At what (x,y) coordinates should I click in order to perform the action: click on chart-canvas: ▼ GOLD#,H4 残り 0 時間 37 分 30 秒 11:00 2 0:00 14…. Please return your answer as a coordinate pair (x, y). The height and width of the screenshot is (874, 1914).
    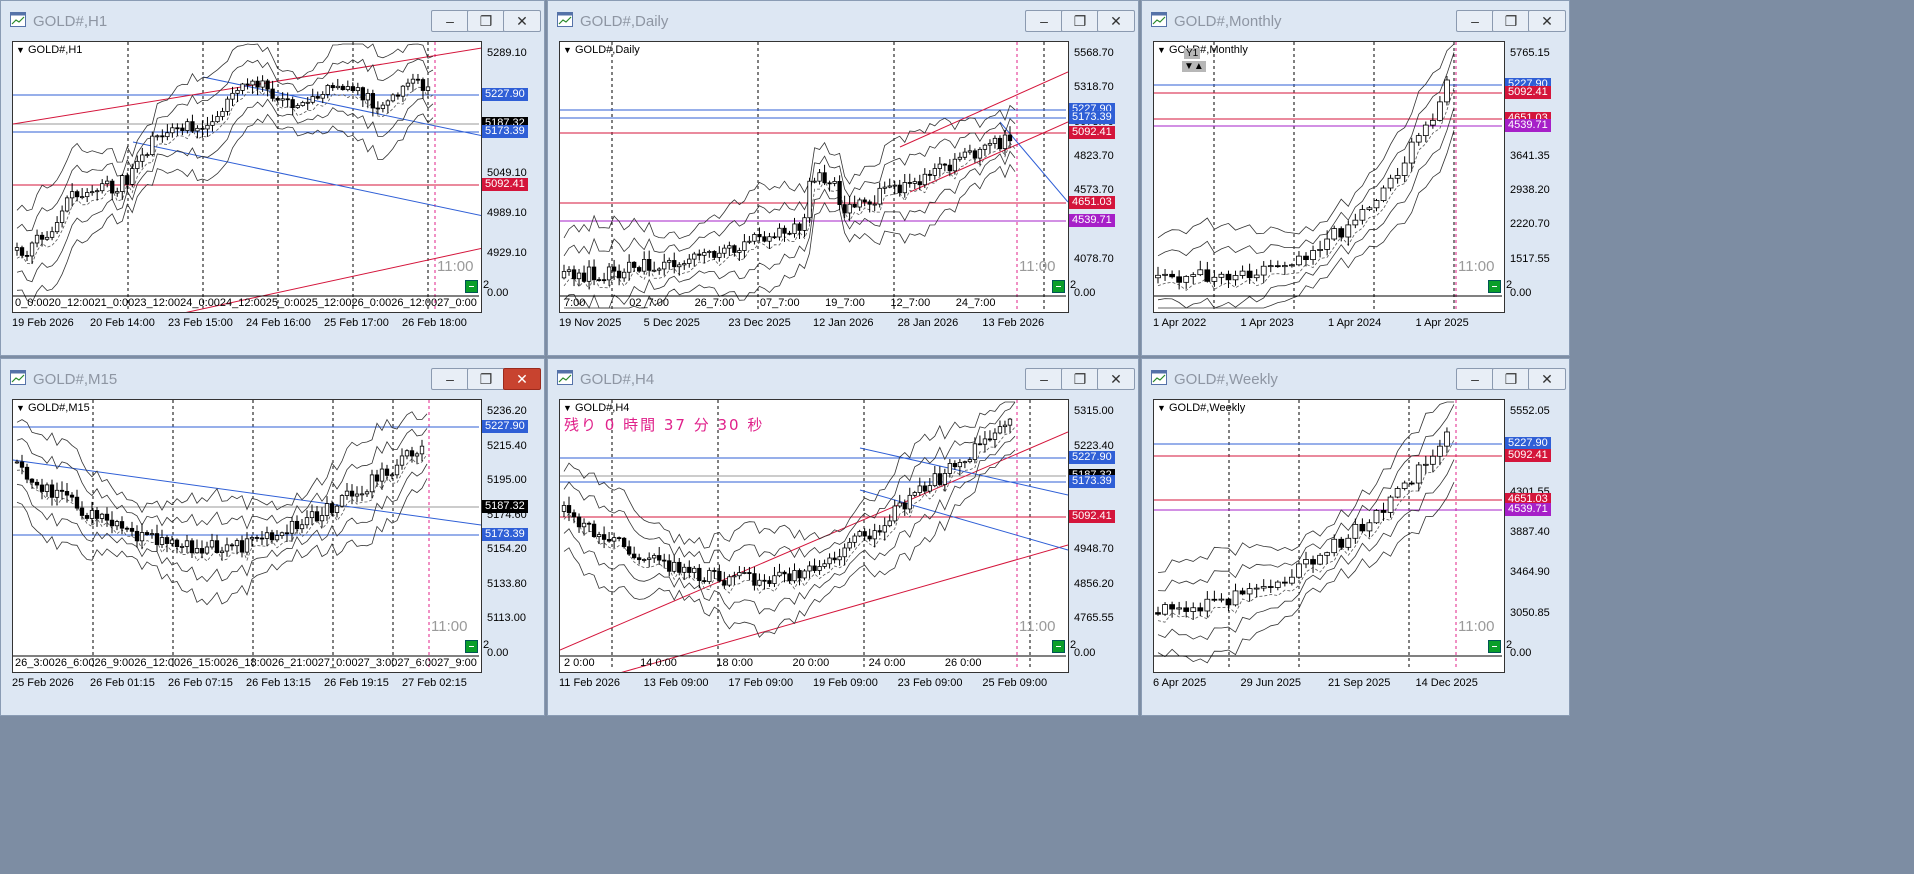
    Looking at the image, I should click on (814, 536).